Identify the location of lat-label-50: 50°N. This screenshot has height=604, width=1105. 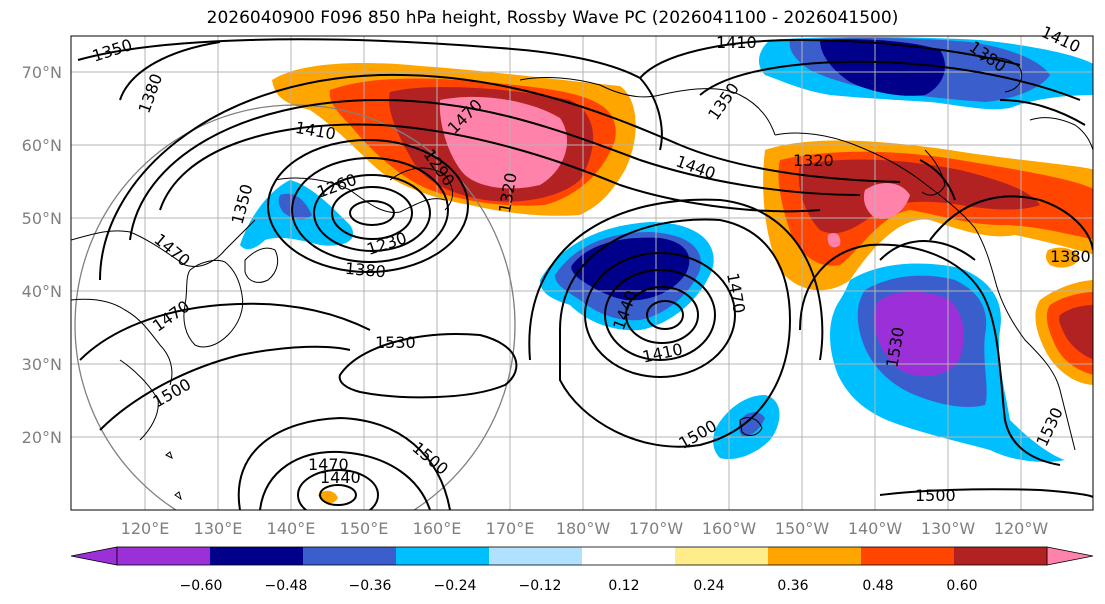
(42, 218).